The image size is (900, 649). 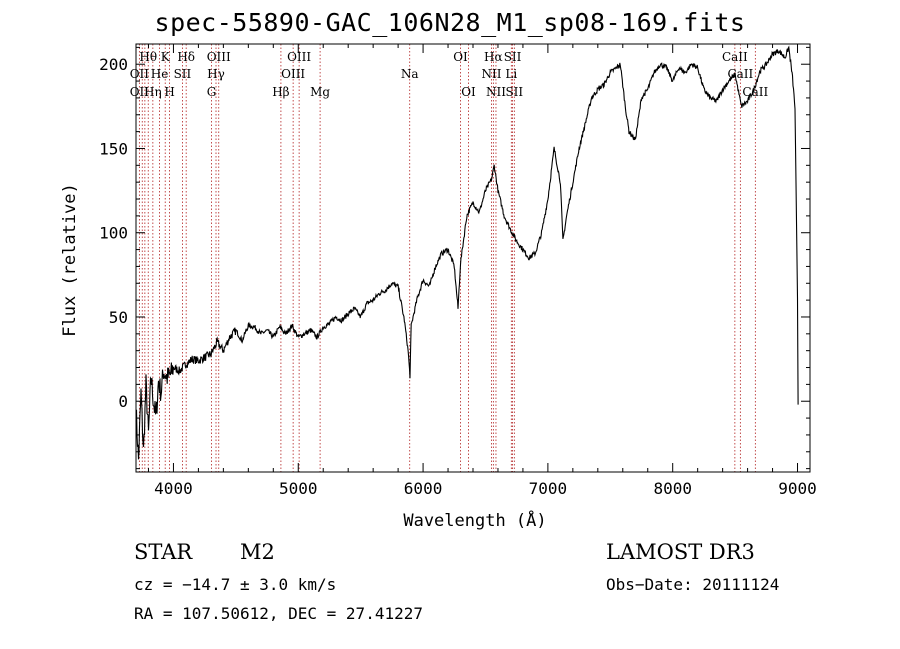 I want to click on x-tick-label: 5000, so click(x=298, y=488).